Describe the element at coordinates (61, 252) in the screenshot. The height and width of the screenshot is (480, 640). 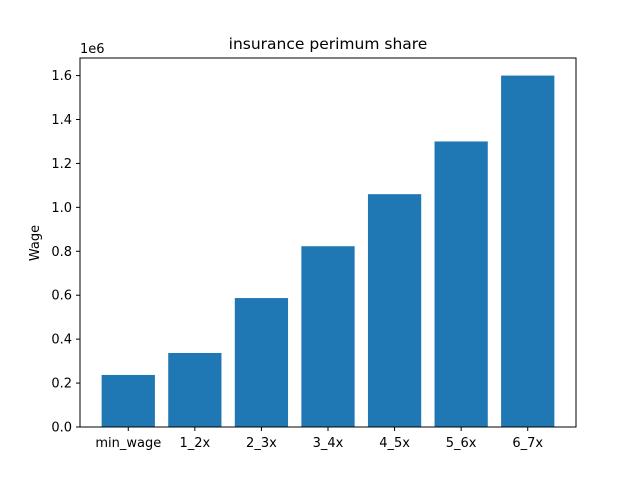
I see `y-tick-label: 0.8` at that location.